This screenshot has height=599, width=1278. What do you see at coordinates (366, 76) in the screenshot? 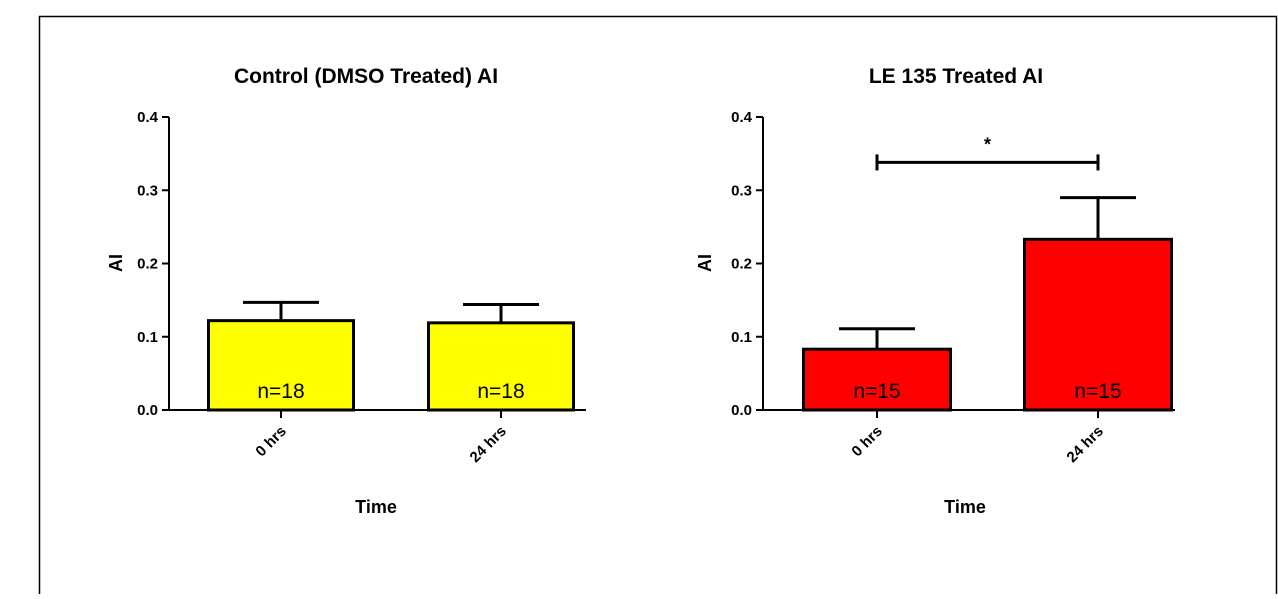
I see `chart-title: Control (DMSO Treated) AI` at bounding box center [366, 76].